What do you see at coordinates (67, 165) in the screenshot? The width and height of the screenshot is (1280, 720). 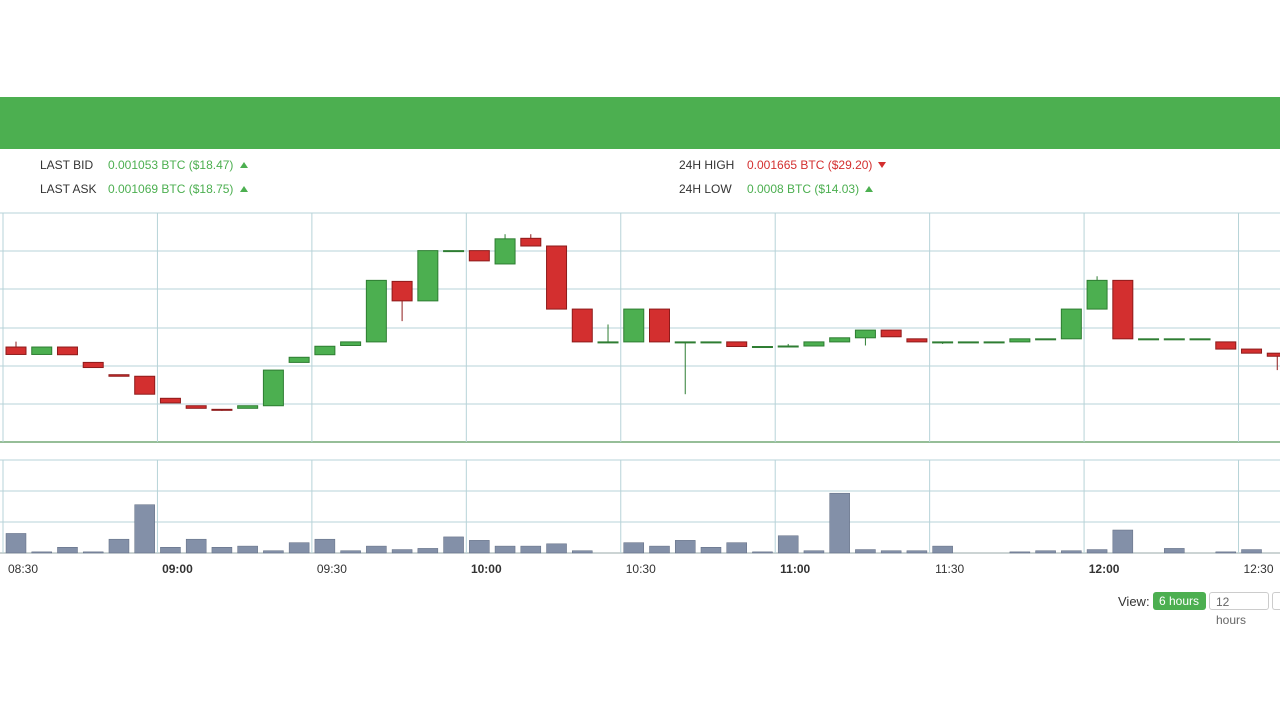 I see `last-bid-label: LAST BID` at bounding box center [67, 165].